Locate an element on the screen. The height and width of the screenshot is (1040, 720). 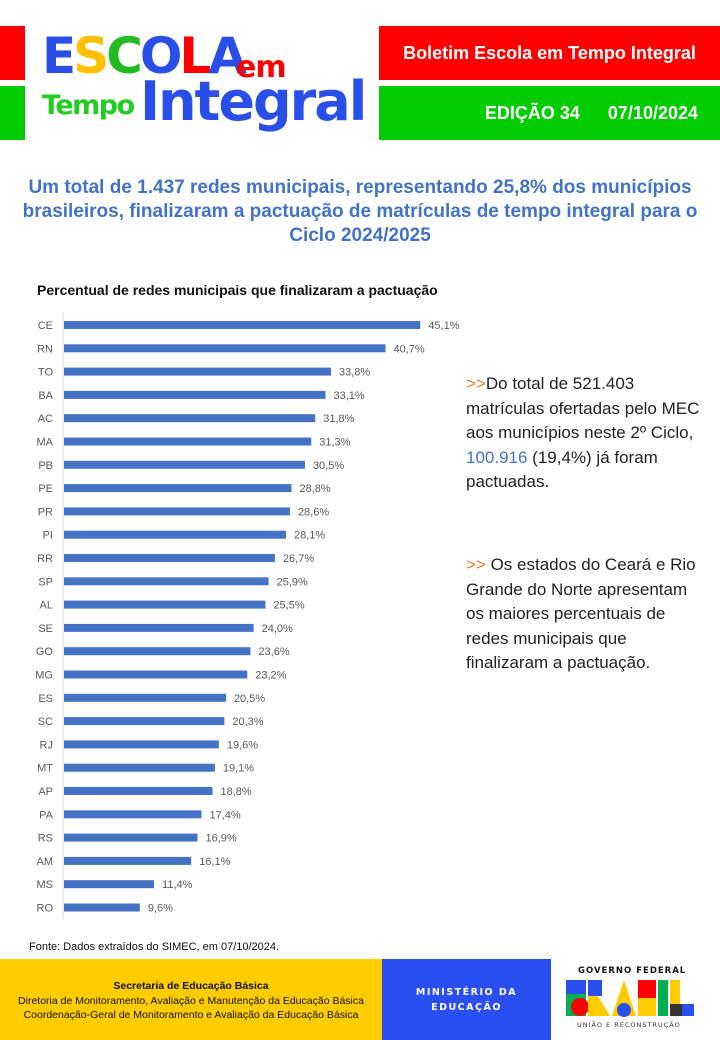
ministerio-educacao-logo: MINISTÉRIO DA EDUCAÇÃO is located at coordinates (466, 999).